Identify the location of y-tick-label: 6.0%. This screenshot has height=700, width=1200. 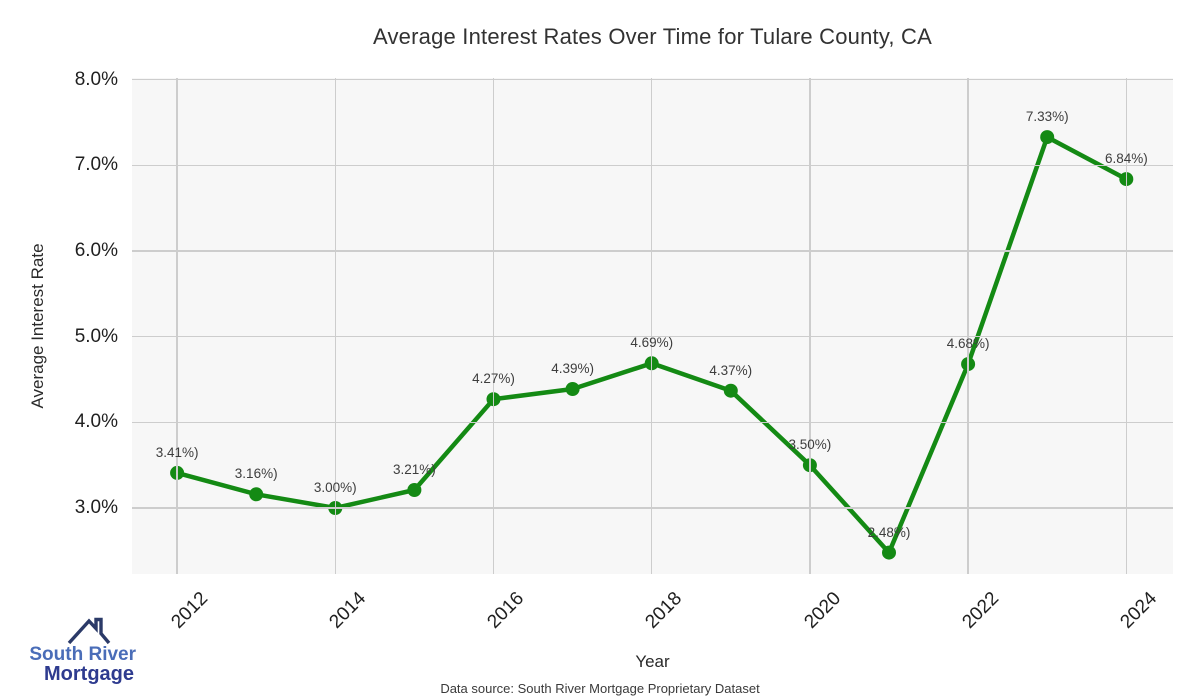
(96, 251).